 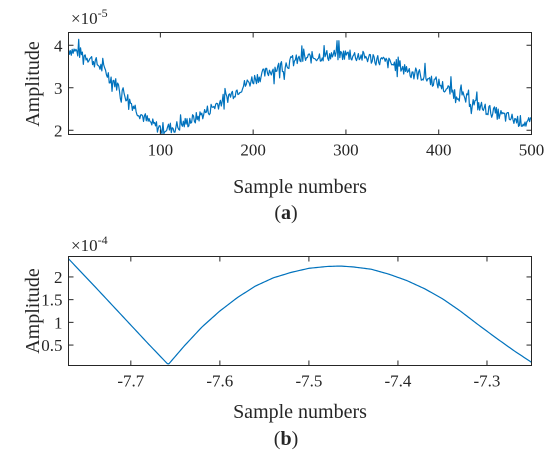 I want to click on panel-b-caption: (b), so click(x=286, y=439).